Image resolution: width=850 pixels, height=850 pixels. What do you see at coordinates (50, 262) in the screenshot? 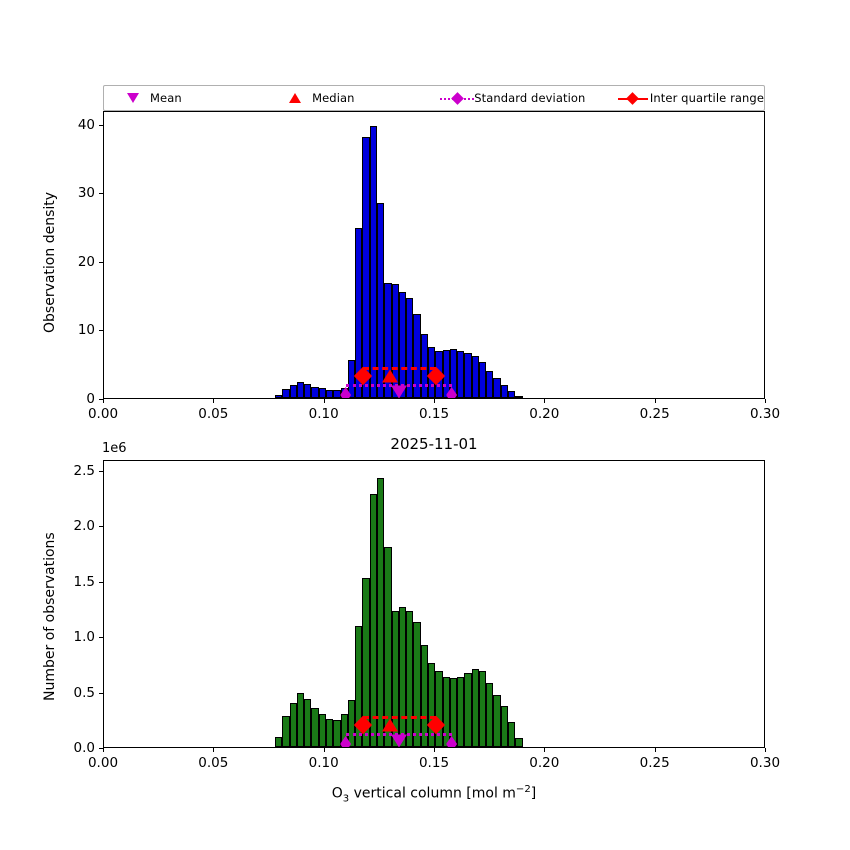
I see `y-axis-label-top: Observation density` at bounding box center [50, 262].